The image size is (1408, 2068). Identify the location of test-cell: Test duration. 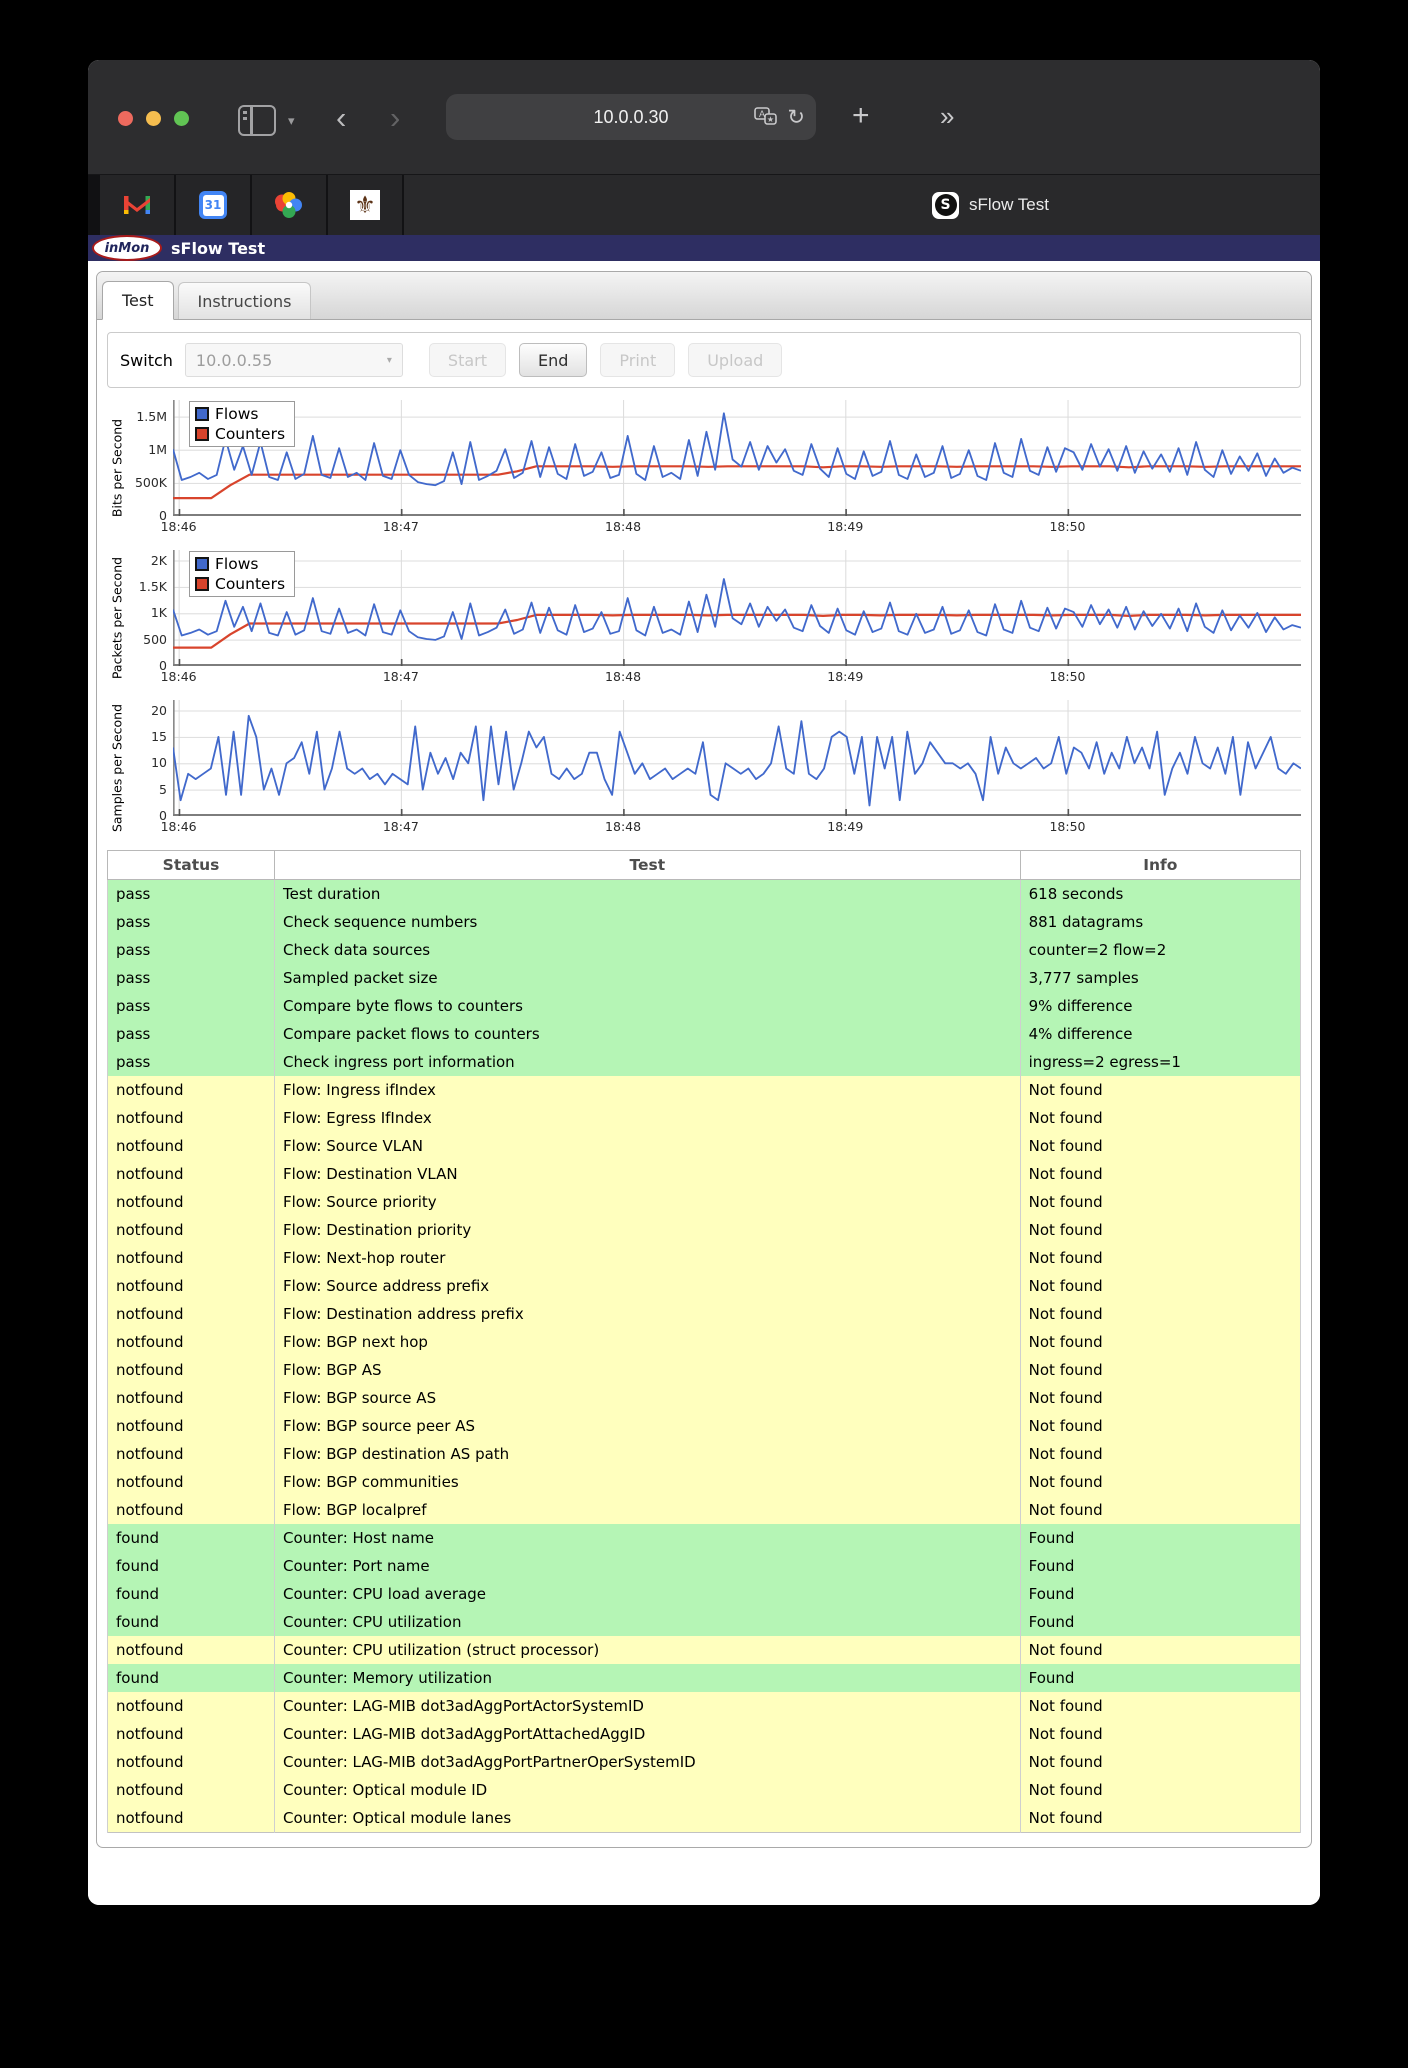
(647, 893).